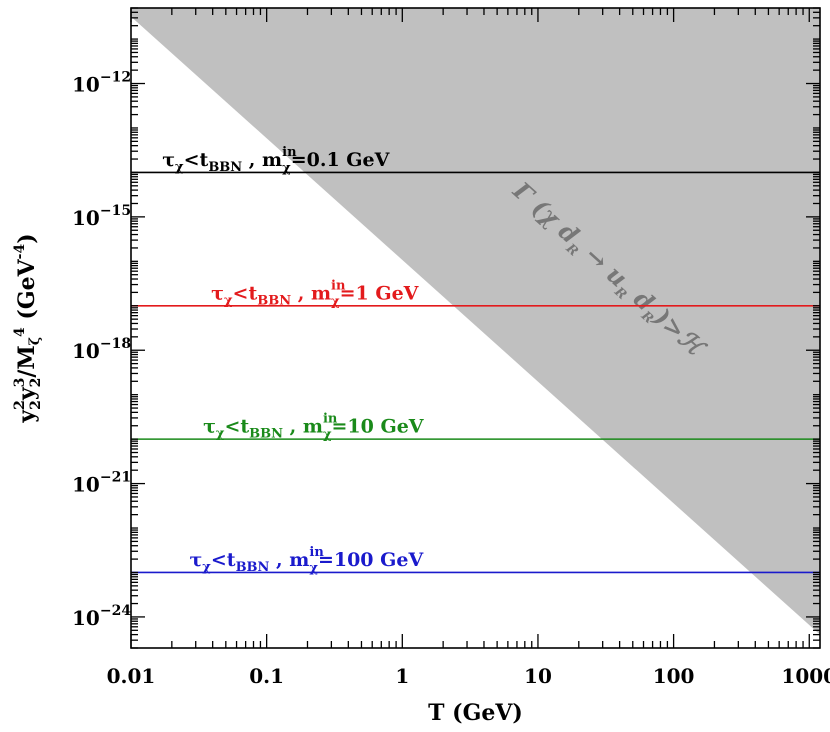 Image resolution: width=830 pixels, height=732 pixels. What do you see at coordinates (101, 483) in the screenshot?
I see `y-tick-label-3: 10−21` at bounding box center [101, 483].